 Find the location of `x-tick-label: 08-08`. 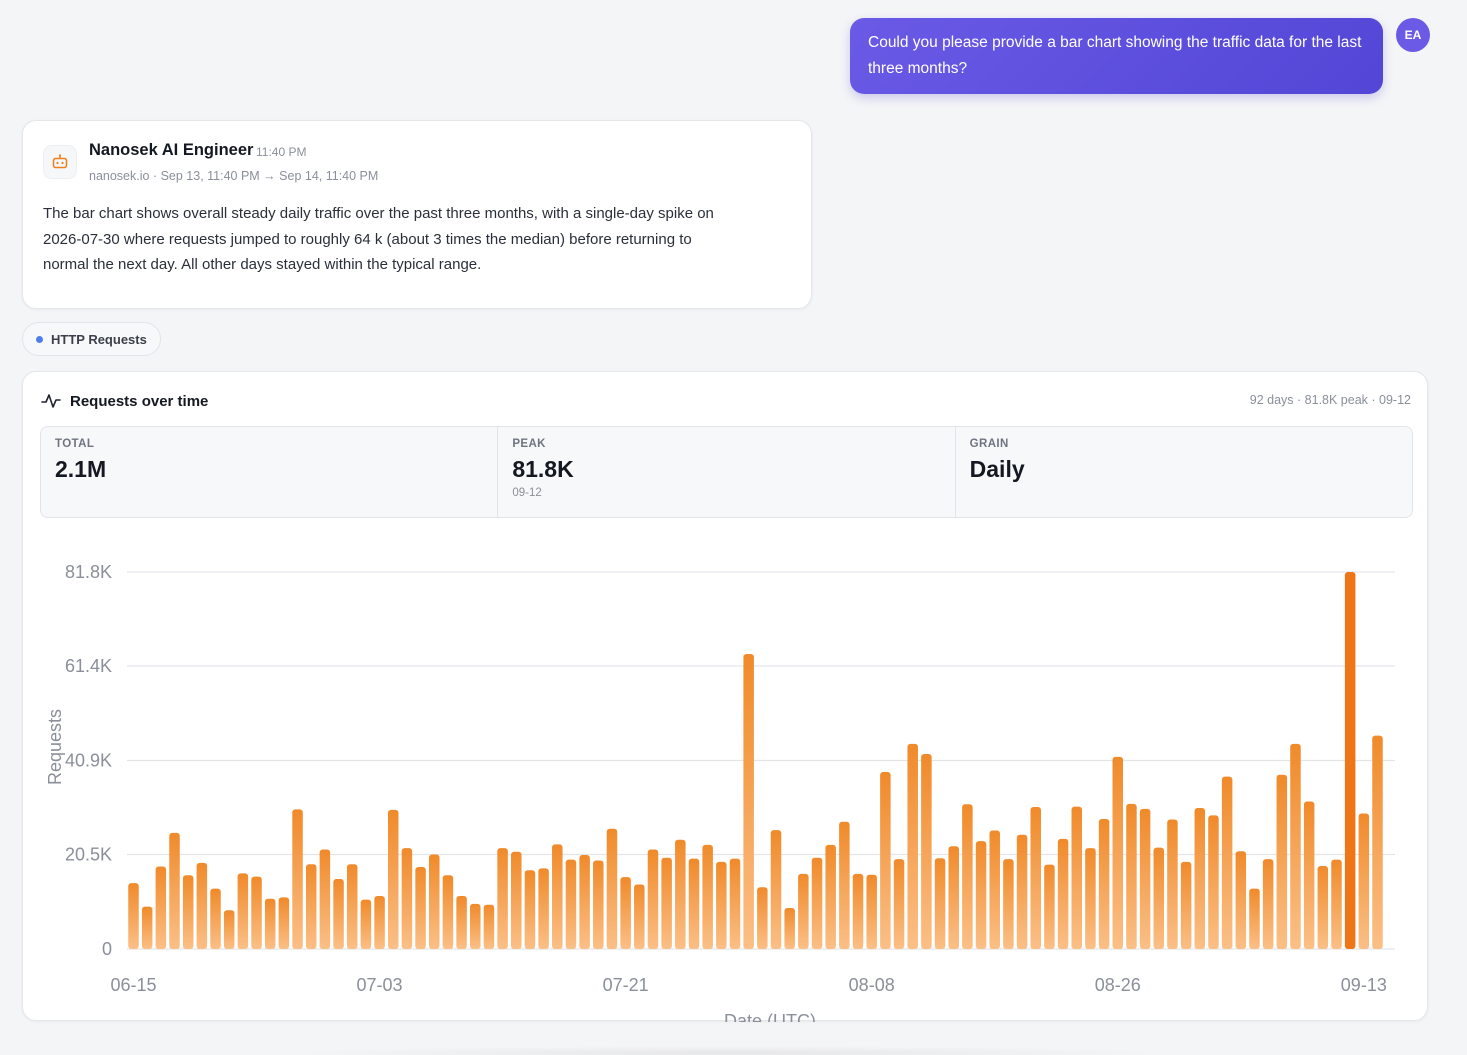

x-tick-label: 08-08 is located at coordinates (872, 985).